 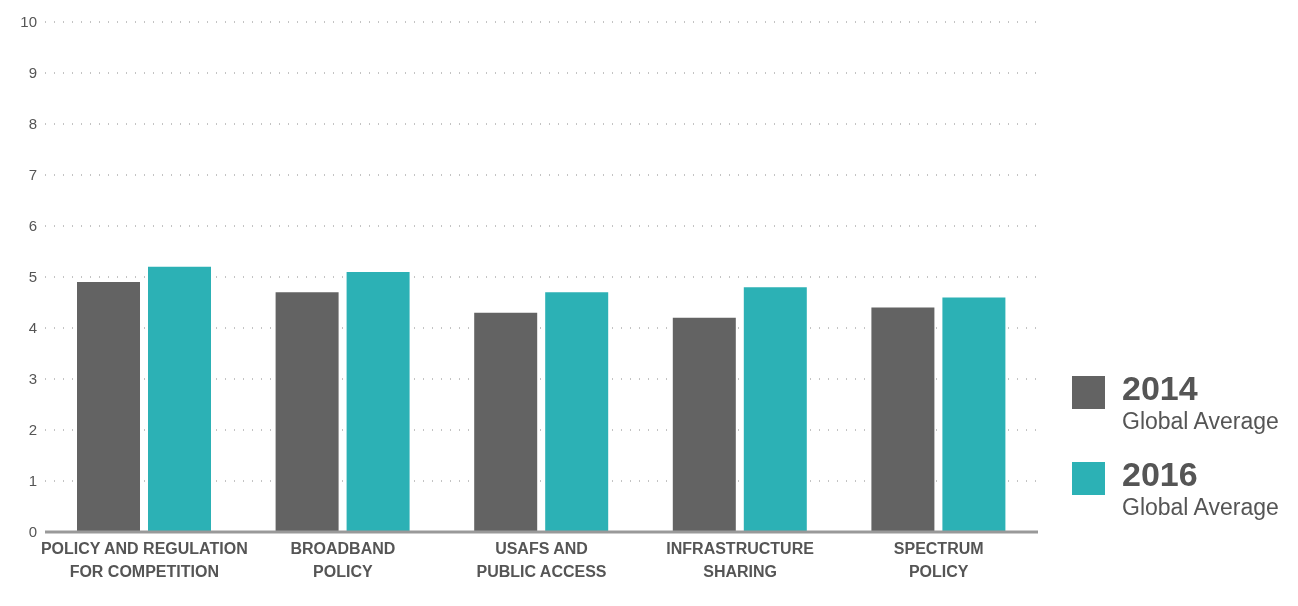 I want to click on x-tick-label: SPECTRUM POLICY, so click(x=938, y=560).